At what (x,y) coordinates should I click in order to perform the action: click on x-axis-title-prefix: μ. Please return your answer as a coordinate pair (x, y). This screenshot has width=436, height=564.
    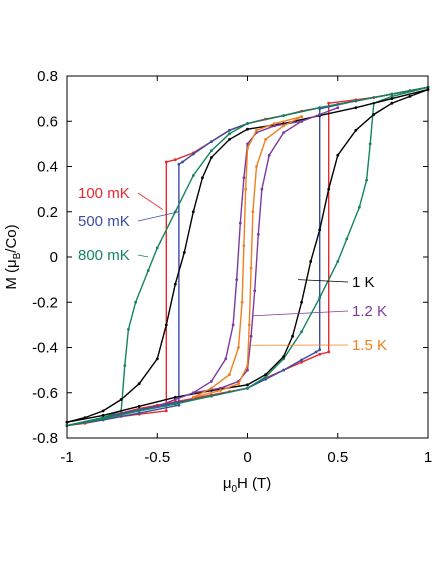
    Looking at the image, I should click on (227, 483).